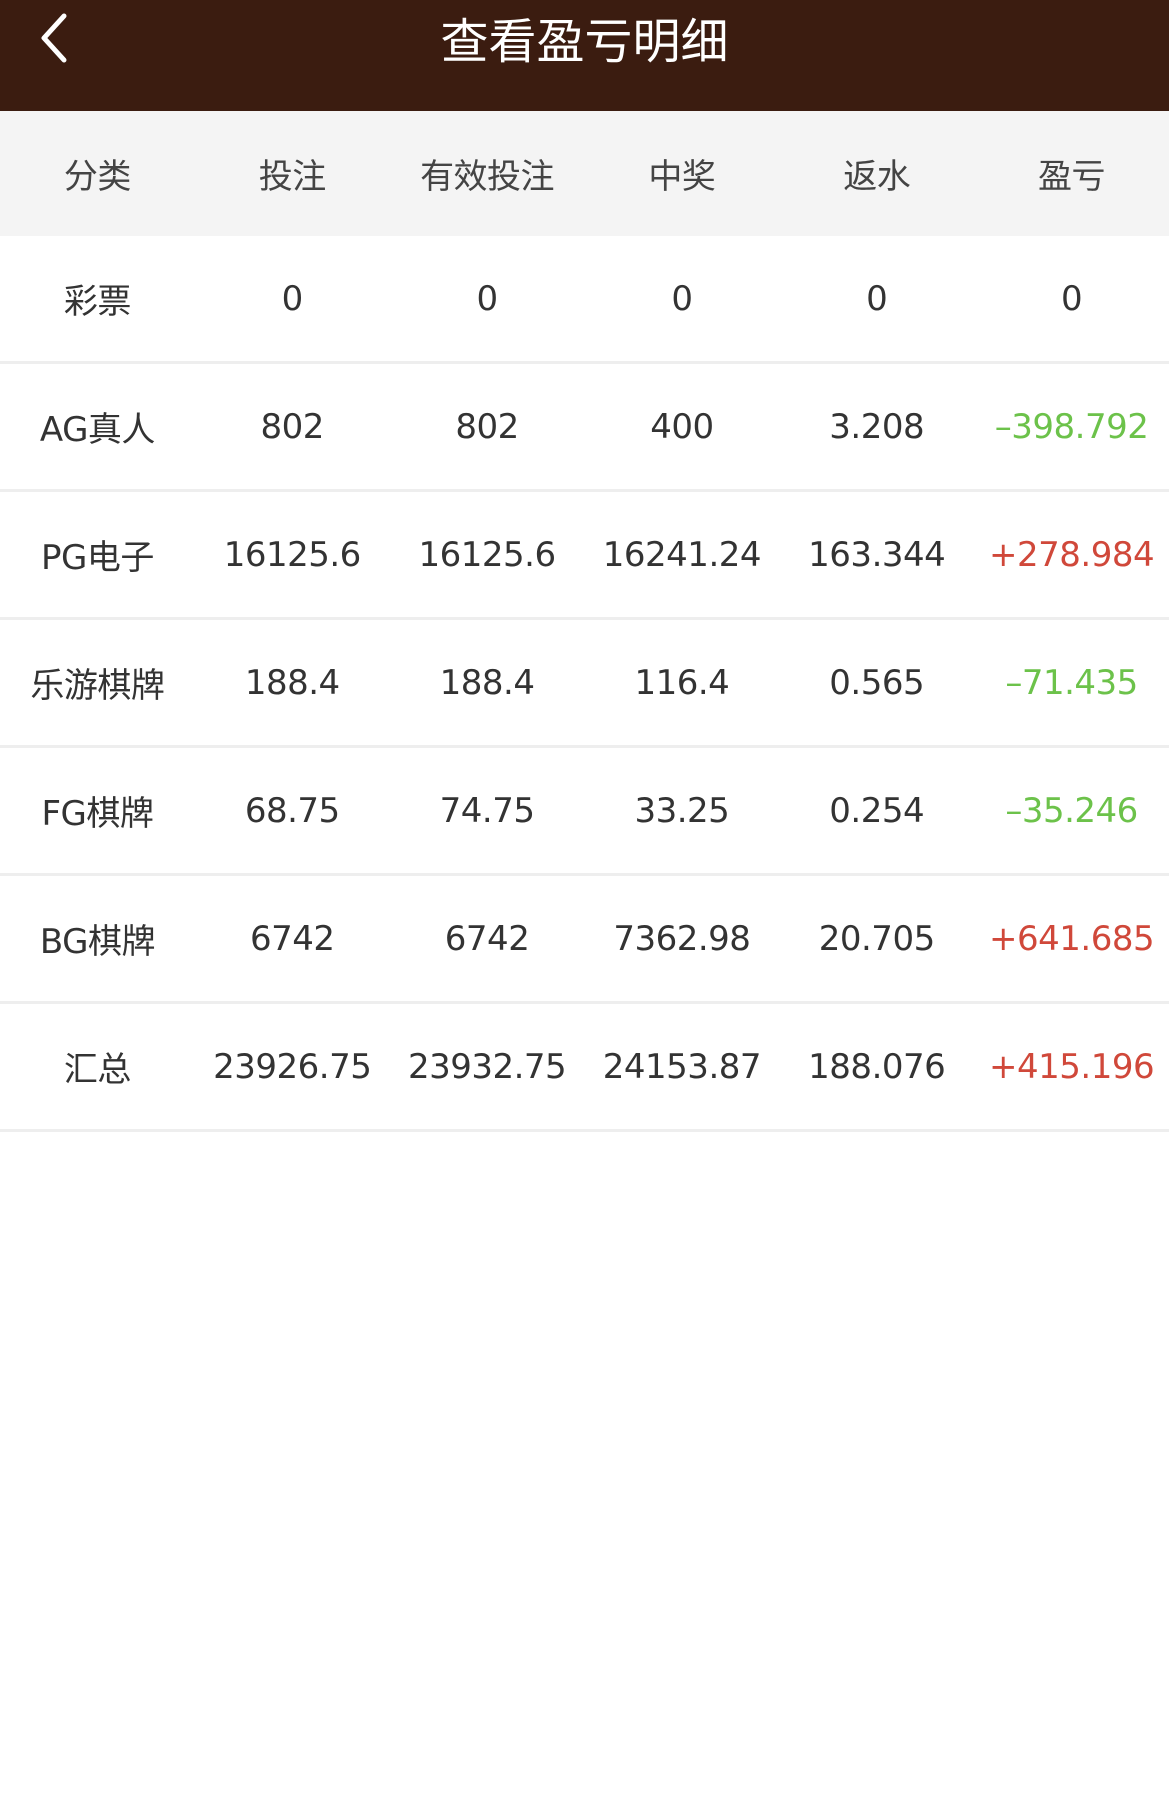  Describe the element at coordinates (97, 302) in the screenshot. I see `cell-category: 彩票` at that location.